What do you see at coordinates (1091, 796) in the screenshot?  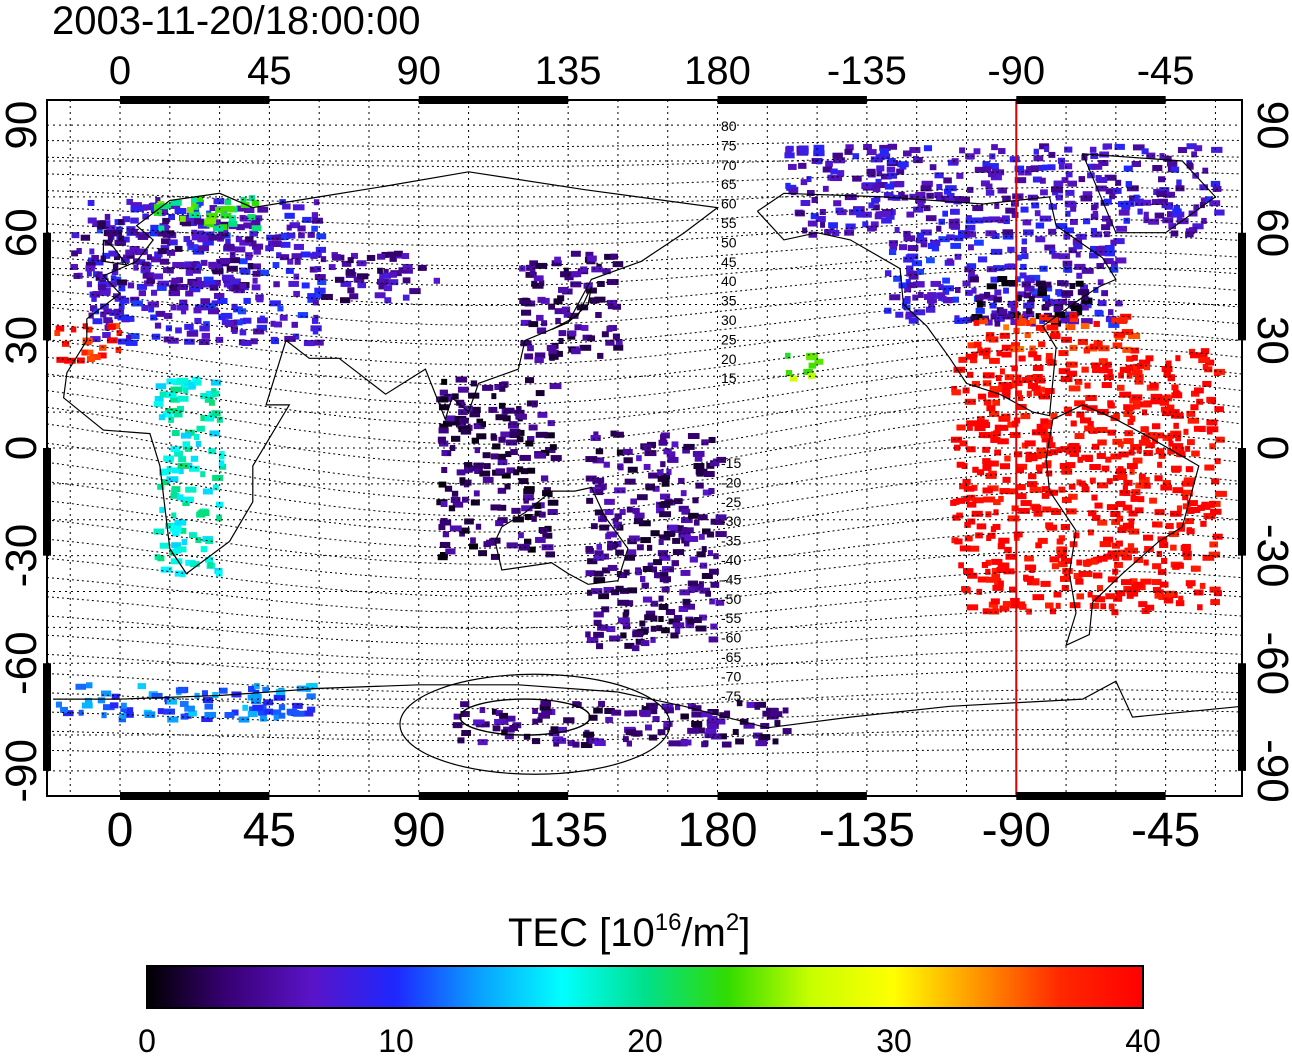 I see `bottom-tick-bar` at bounding box center [1091, 796].